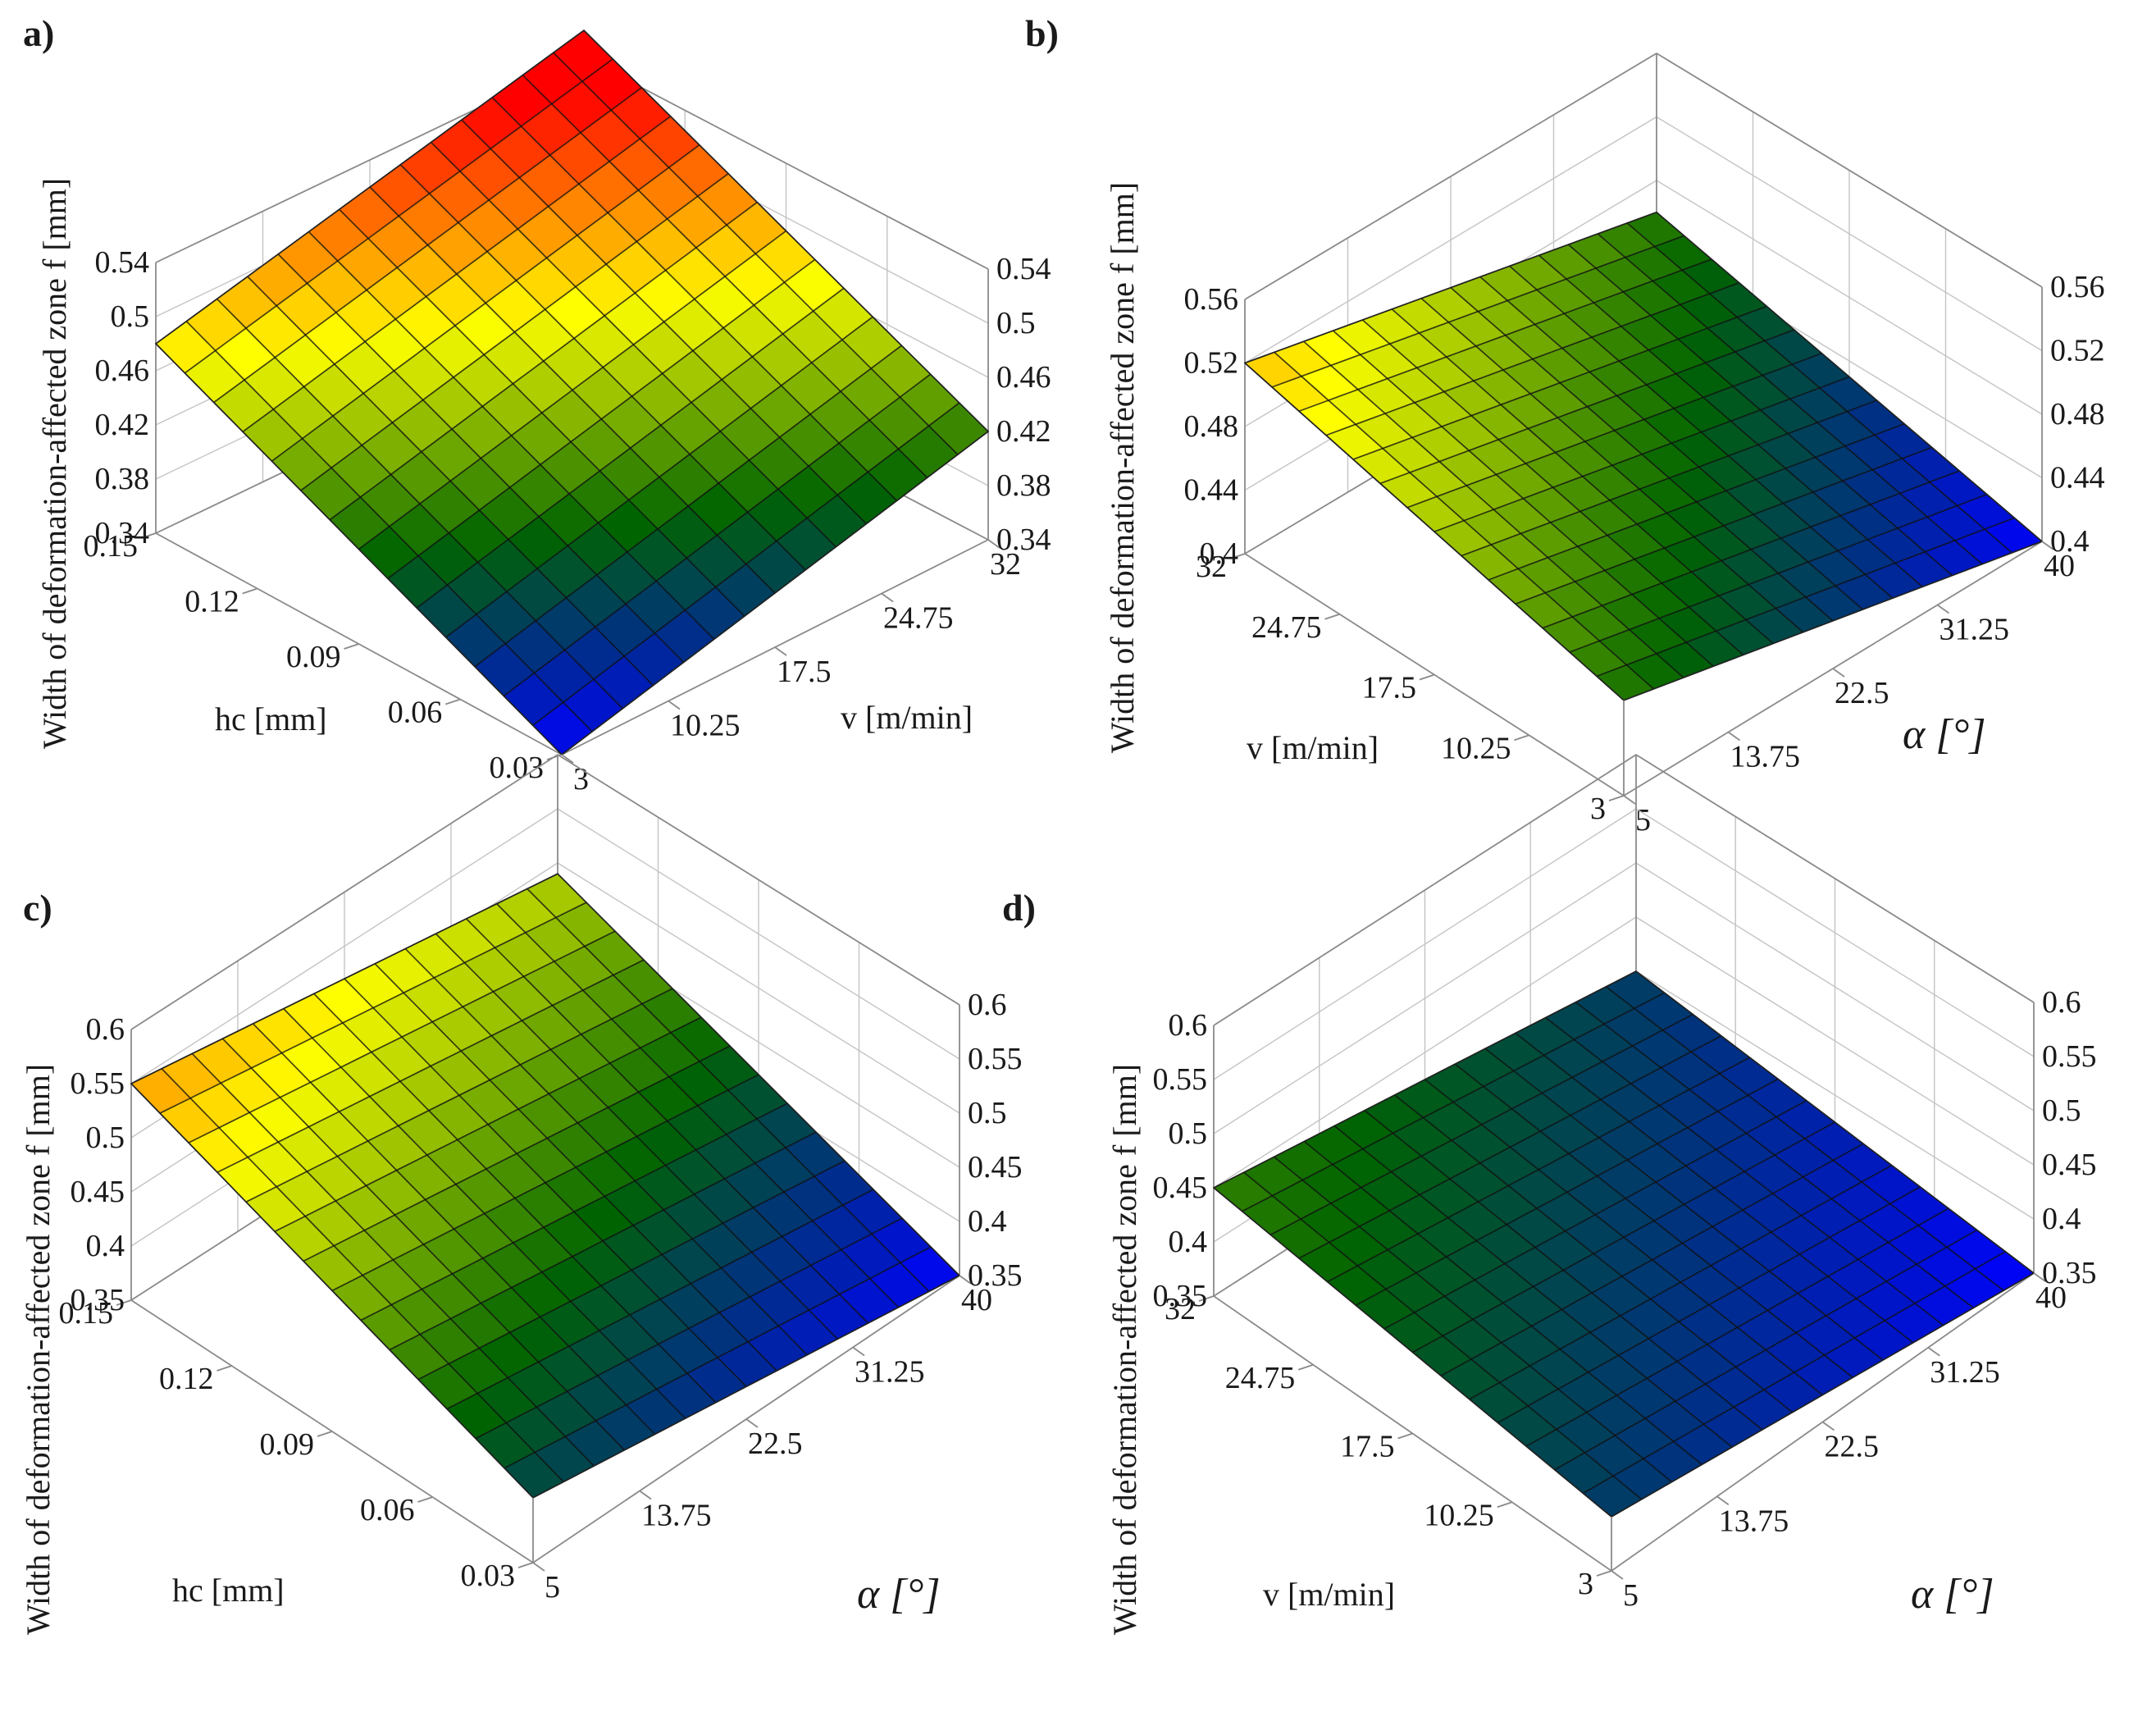 Image resolution: width=2156 pixels, height=1721 pixels. Describe the element at coordinates (996, 1275) in the screenshot. I see `z-tick-label-right: 0.35` at that location.